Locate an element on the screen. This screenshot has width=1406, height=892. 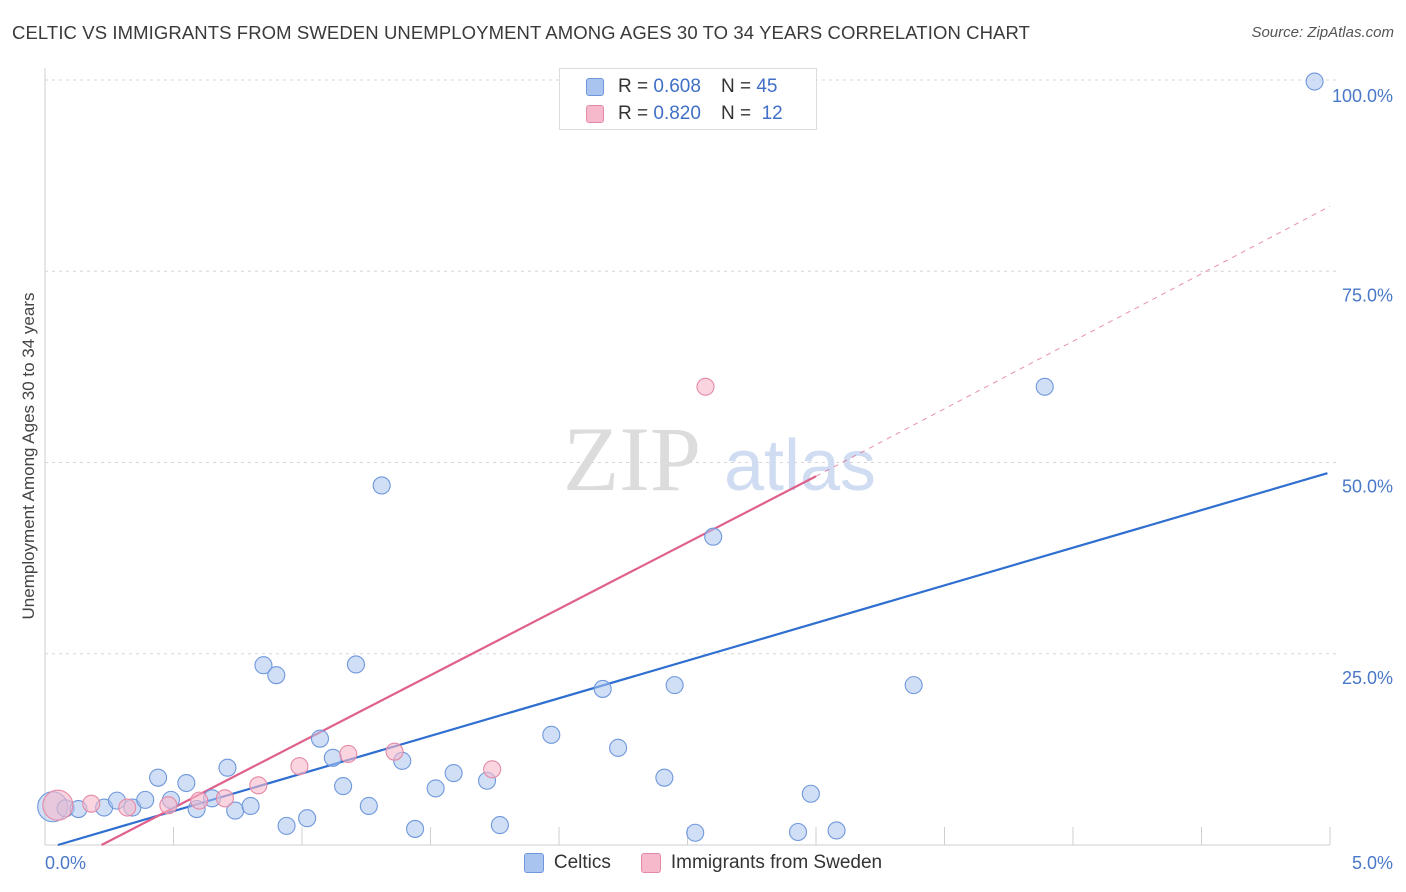
legend-n-value-sweden: 12 is located at coordinates (772, 113).